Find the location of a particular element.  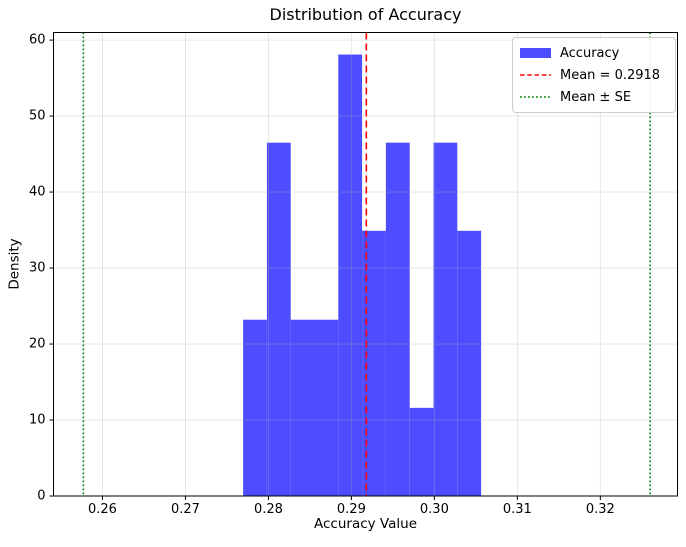

legend-se-line-sample is located at coordinates (535, 97).